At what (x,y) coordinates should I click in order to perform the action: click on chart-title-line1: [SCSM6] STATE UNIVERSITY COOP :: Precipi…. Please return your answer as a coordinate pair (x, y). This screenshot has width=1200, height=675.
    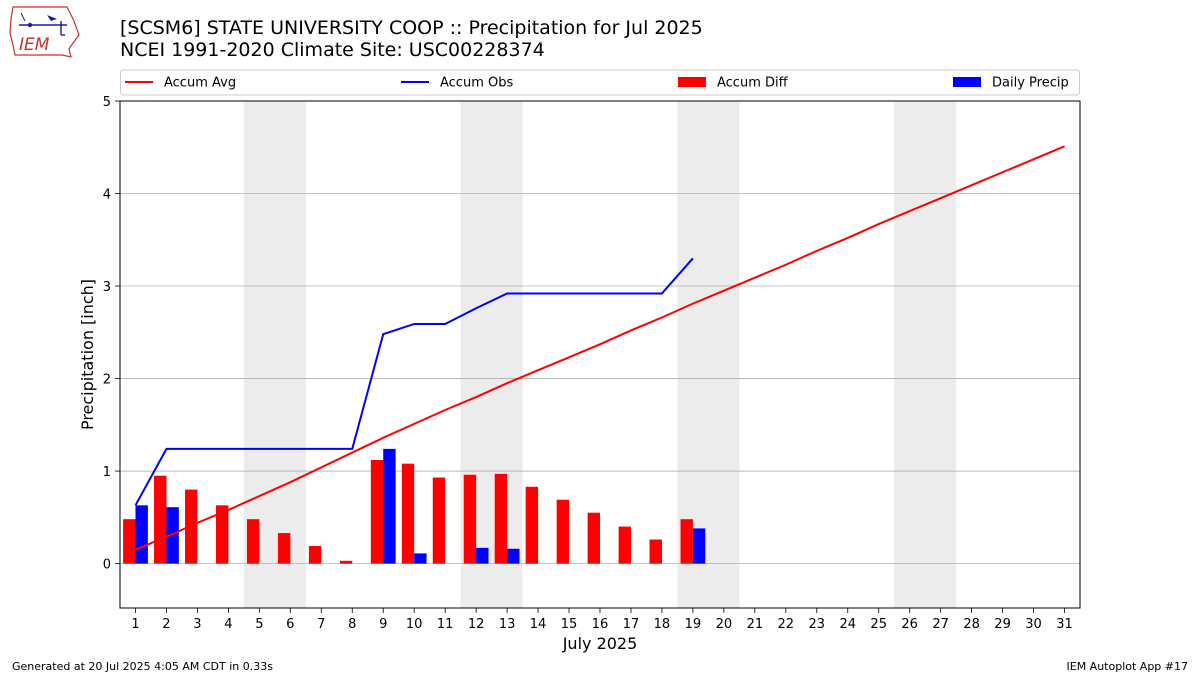
    Looking at the image, I should click on (411, 28).